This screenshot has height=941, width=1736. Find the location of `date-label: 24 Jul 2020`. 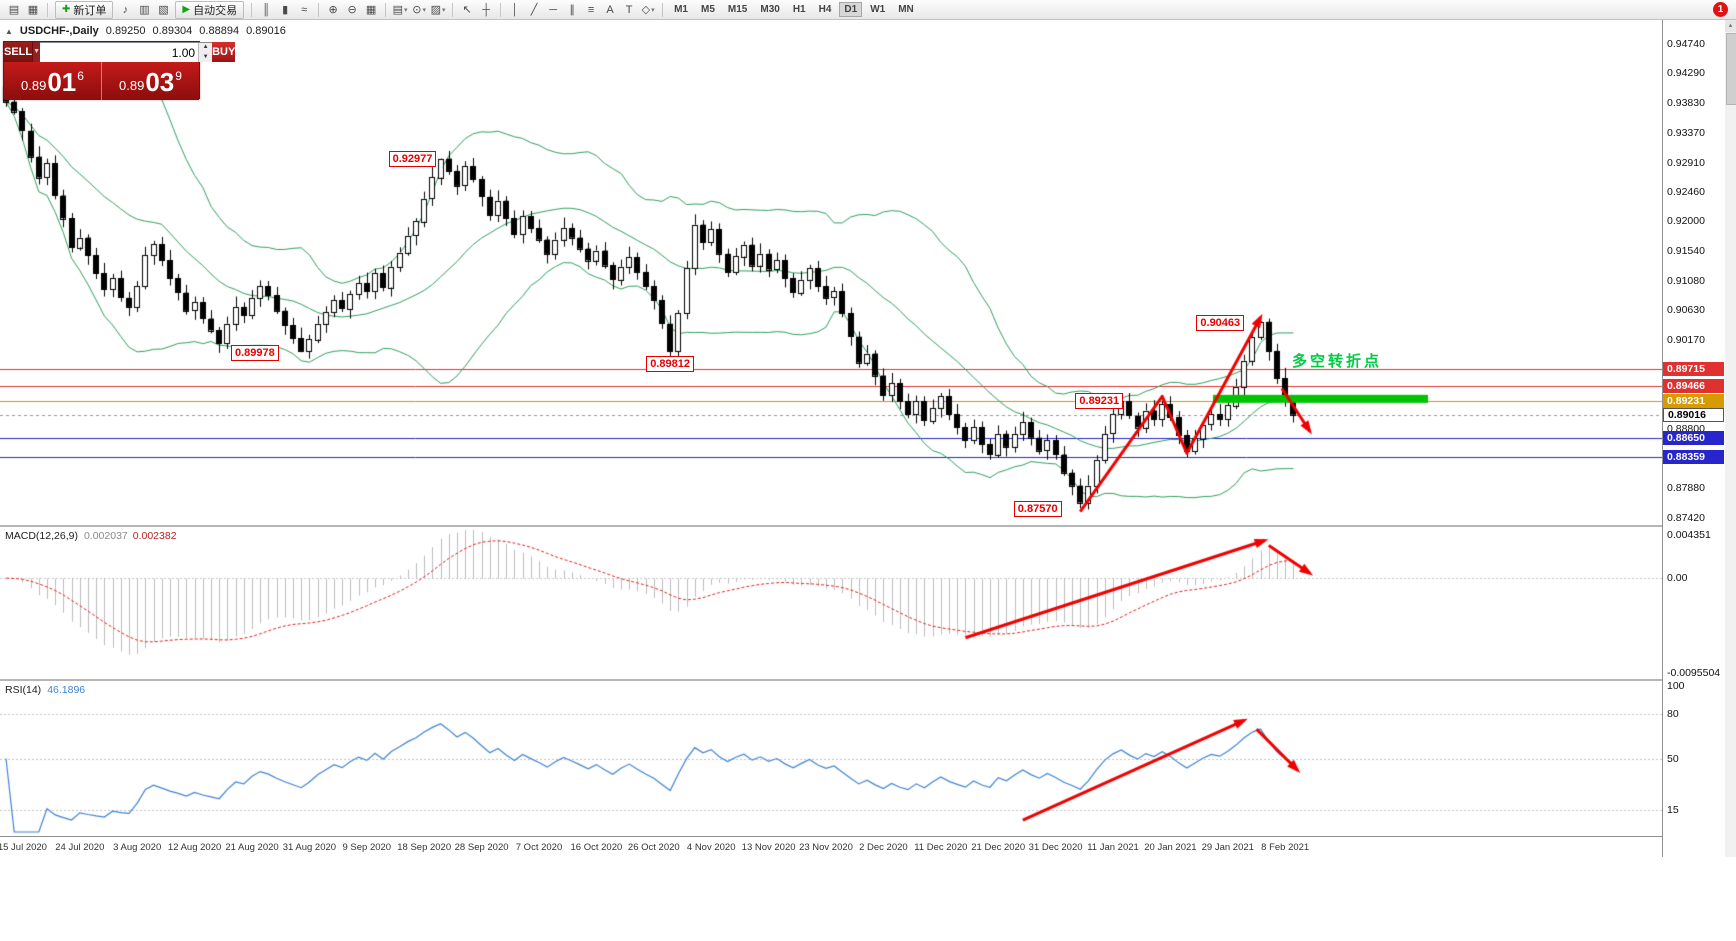

date-label: 24 Jul 2020 is located at coordinates (80, 847).